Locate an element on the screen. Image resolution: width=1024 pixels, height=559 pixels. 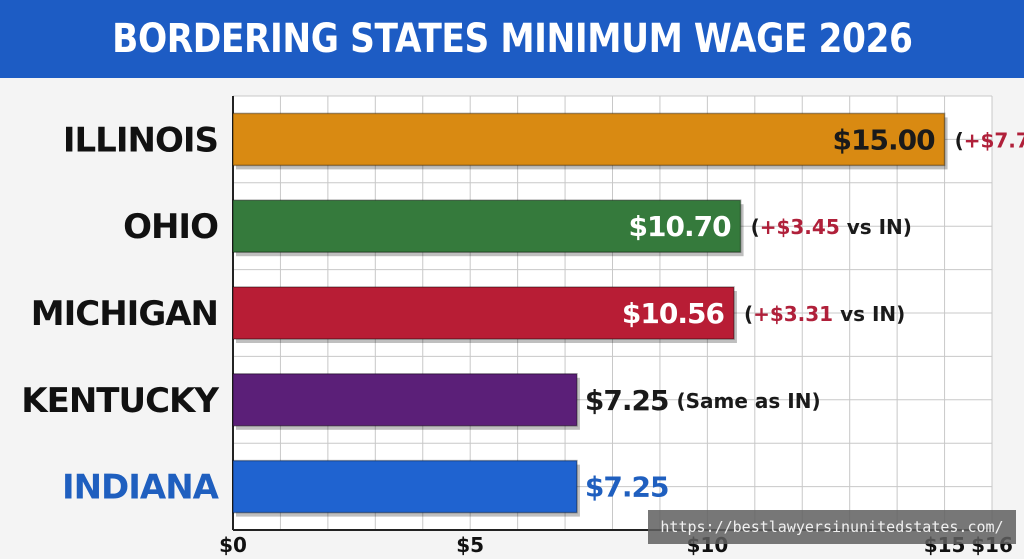
title-bar: BORDERING STATES MINIMUM WAGE 2026 is located at coordinates (512, 39).